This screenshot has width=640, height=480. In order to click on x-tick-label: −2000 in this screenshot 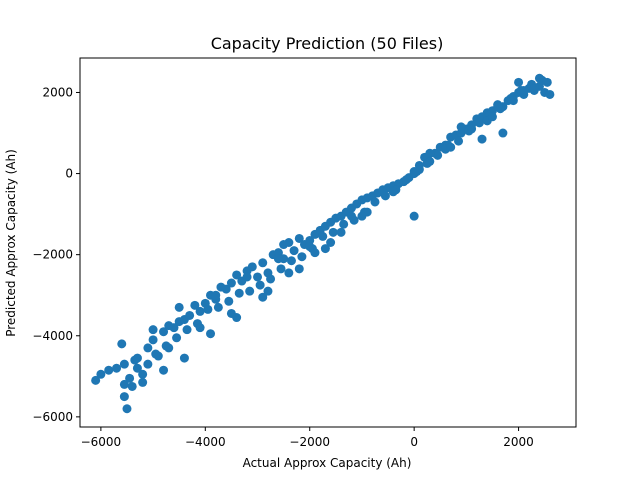, I will do `click(309, 442)`.